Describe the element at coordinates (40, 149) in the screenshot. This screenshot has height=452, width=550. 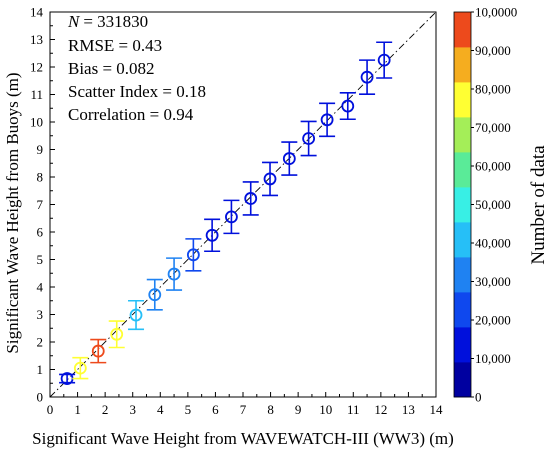
I see `y-tick-label: 9` at that location.